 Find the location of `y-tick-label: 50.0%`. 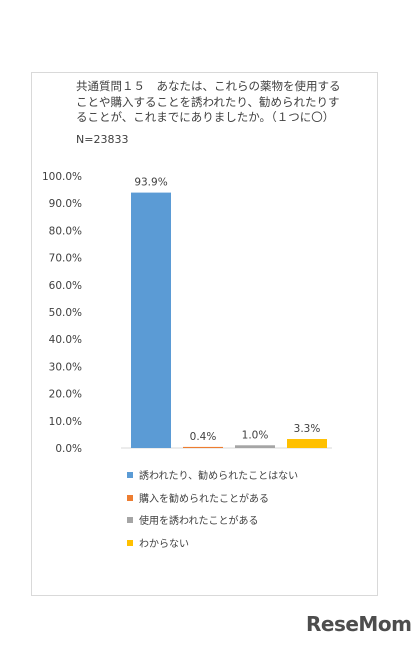

y-tick-label: 50.0% is located at coordinates (65, 313).